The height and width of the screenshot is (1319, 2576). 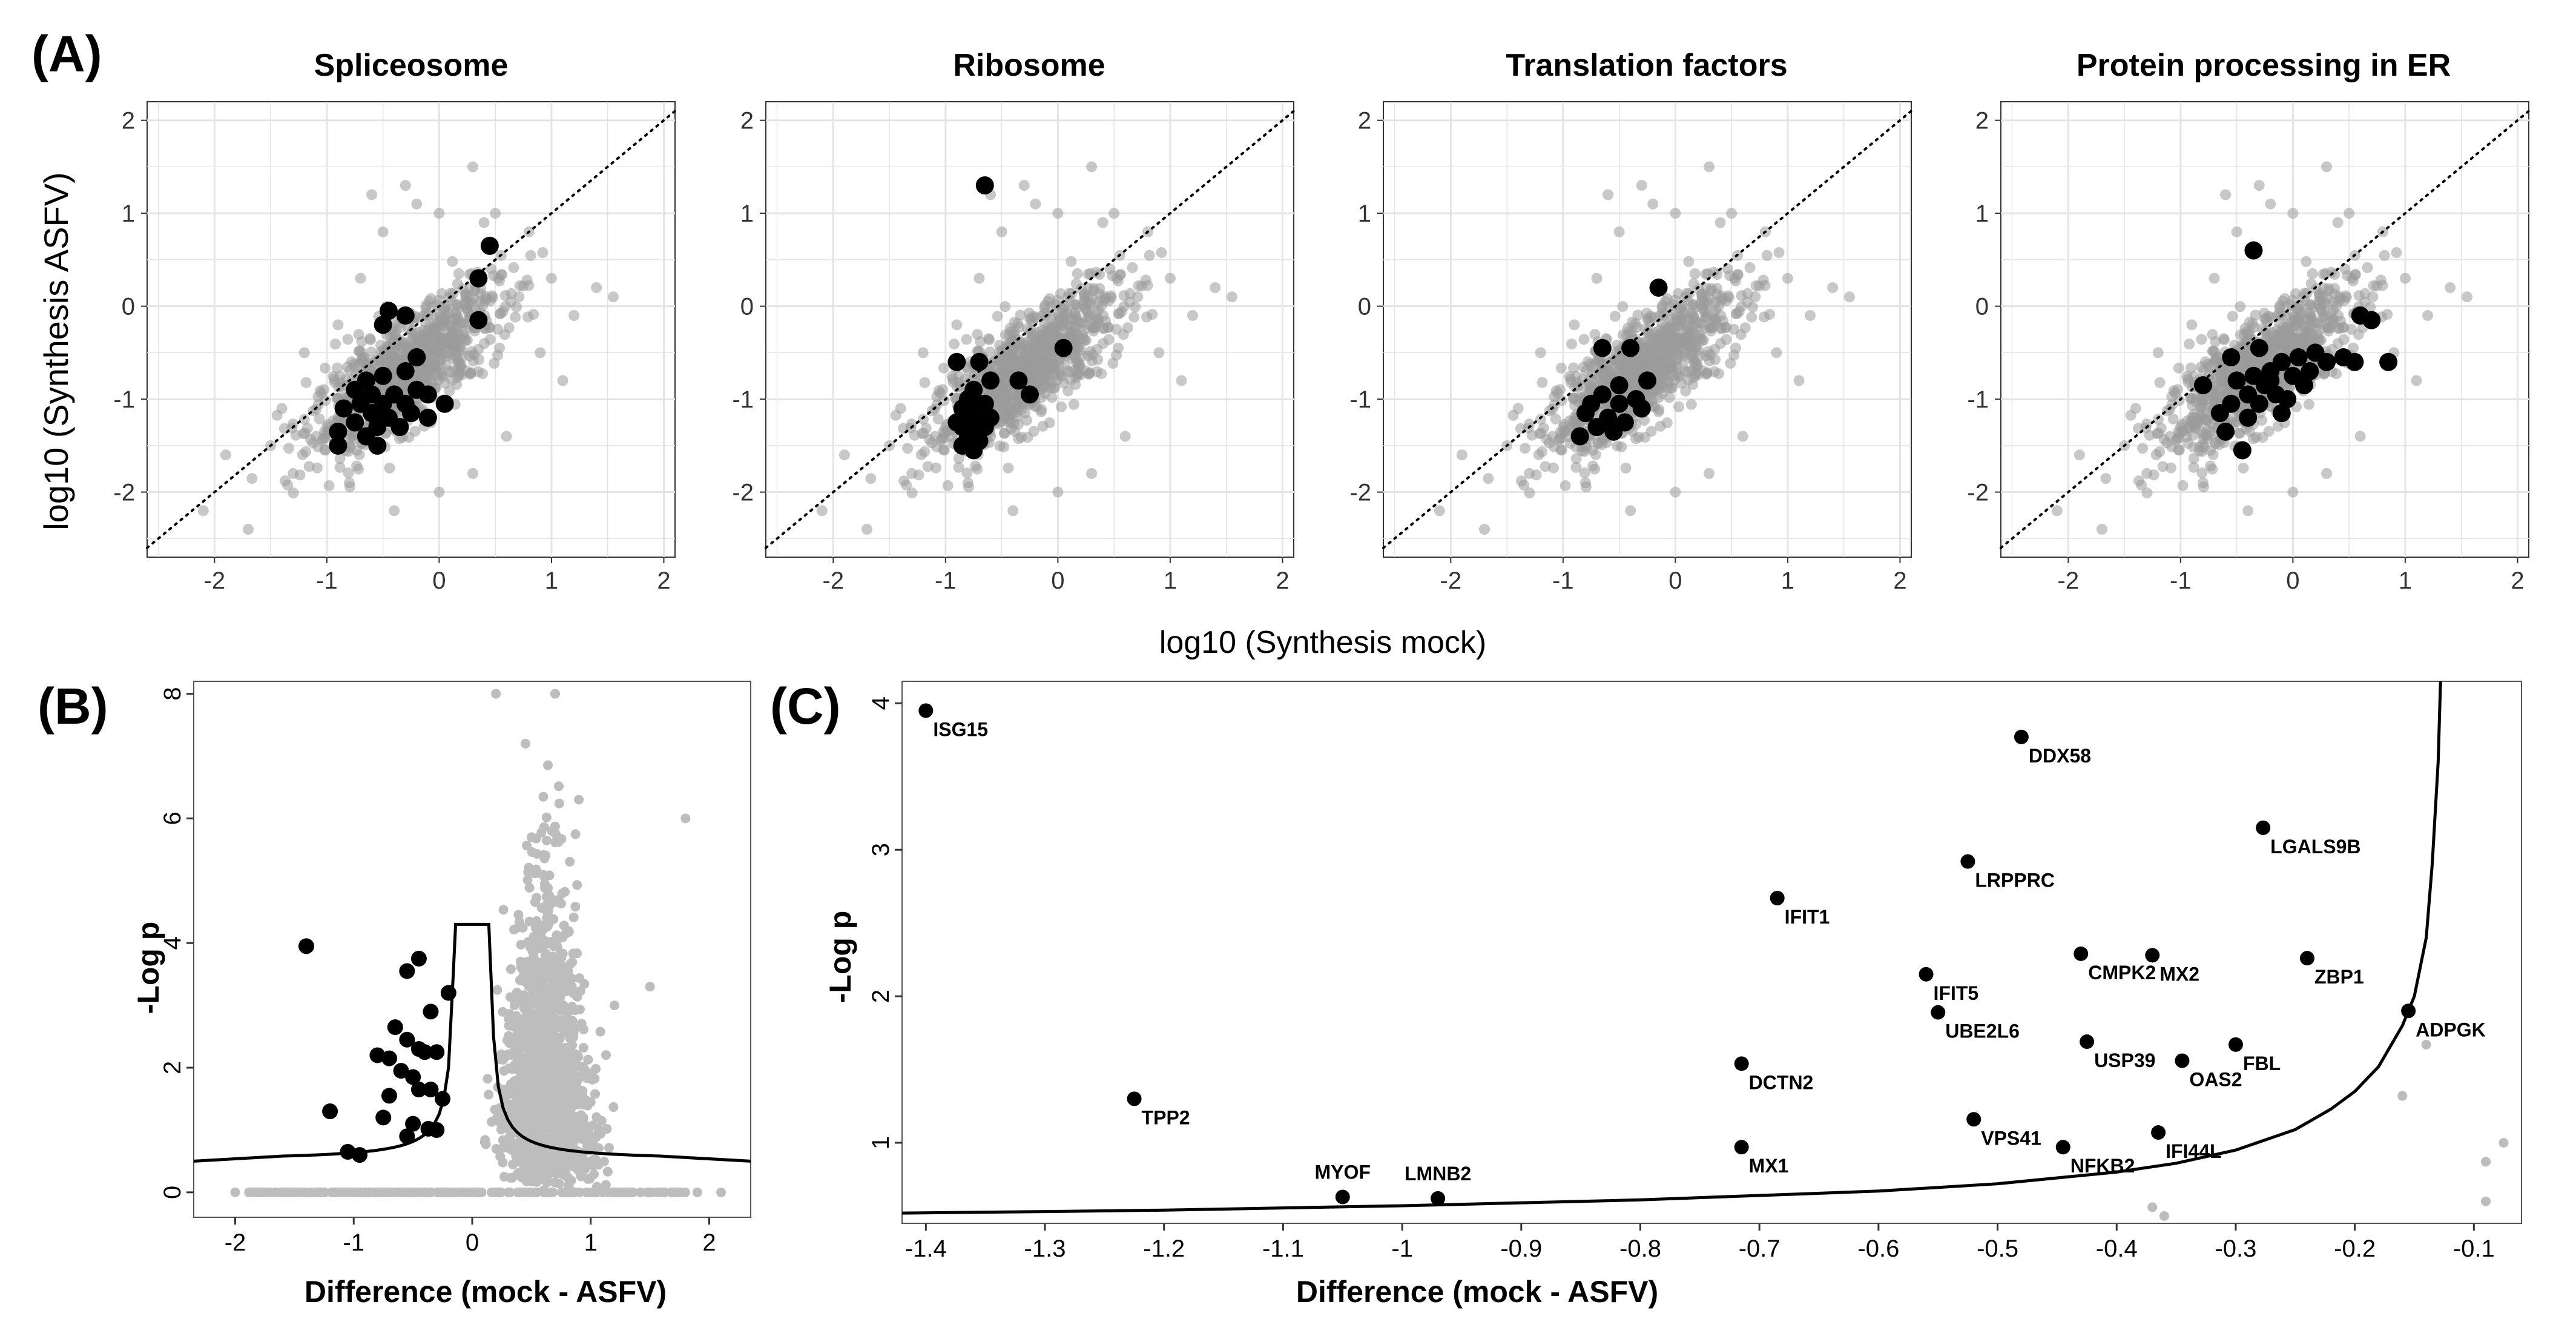 What do you see at coordinates (1675, 580) in the screenshot?
I see `x-tick-label: 0` at bounding box center [1675, 580].